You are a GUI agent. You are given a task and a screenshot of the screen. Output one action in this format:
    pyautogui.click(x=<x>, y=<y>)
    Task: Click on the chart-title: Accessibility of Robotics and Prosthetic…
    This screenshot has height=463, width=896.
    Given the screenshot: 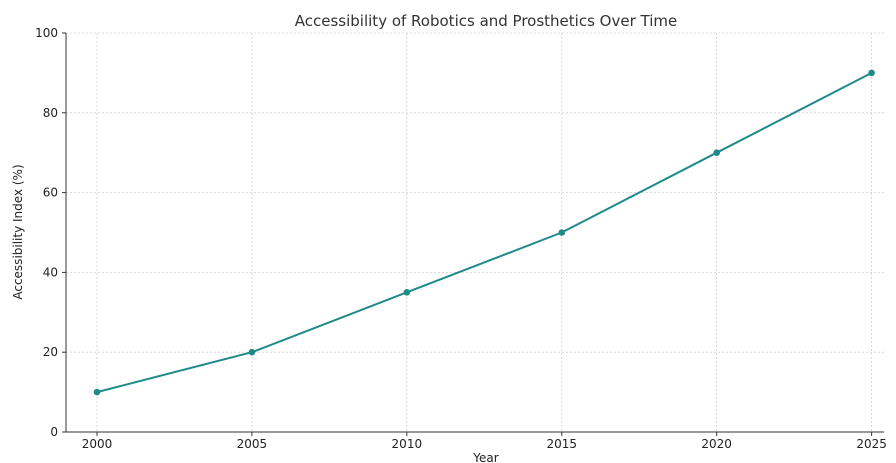 What is the action you would take?
    pyautogui.click(x=486, y=21)
    